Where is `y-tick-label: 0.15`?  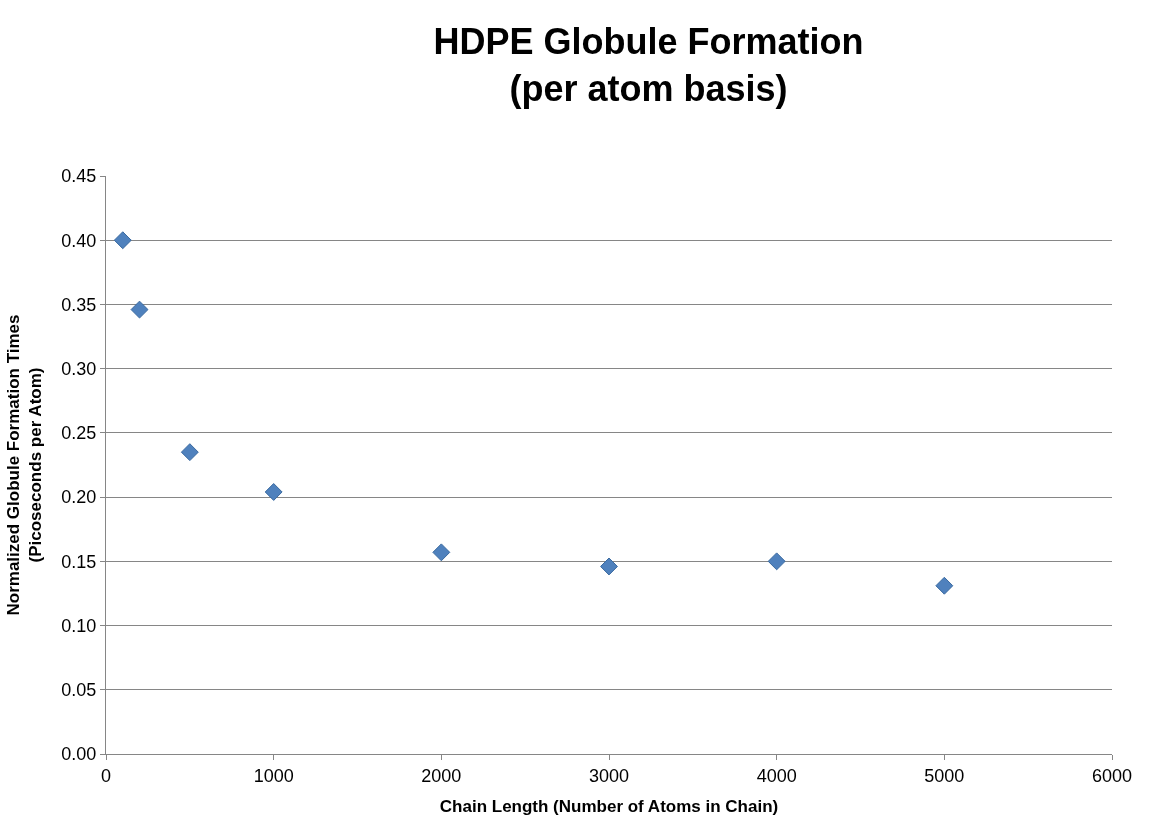 y-tick-label: 0.15 is located at coordinates (79, 561).